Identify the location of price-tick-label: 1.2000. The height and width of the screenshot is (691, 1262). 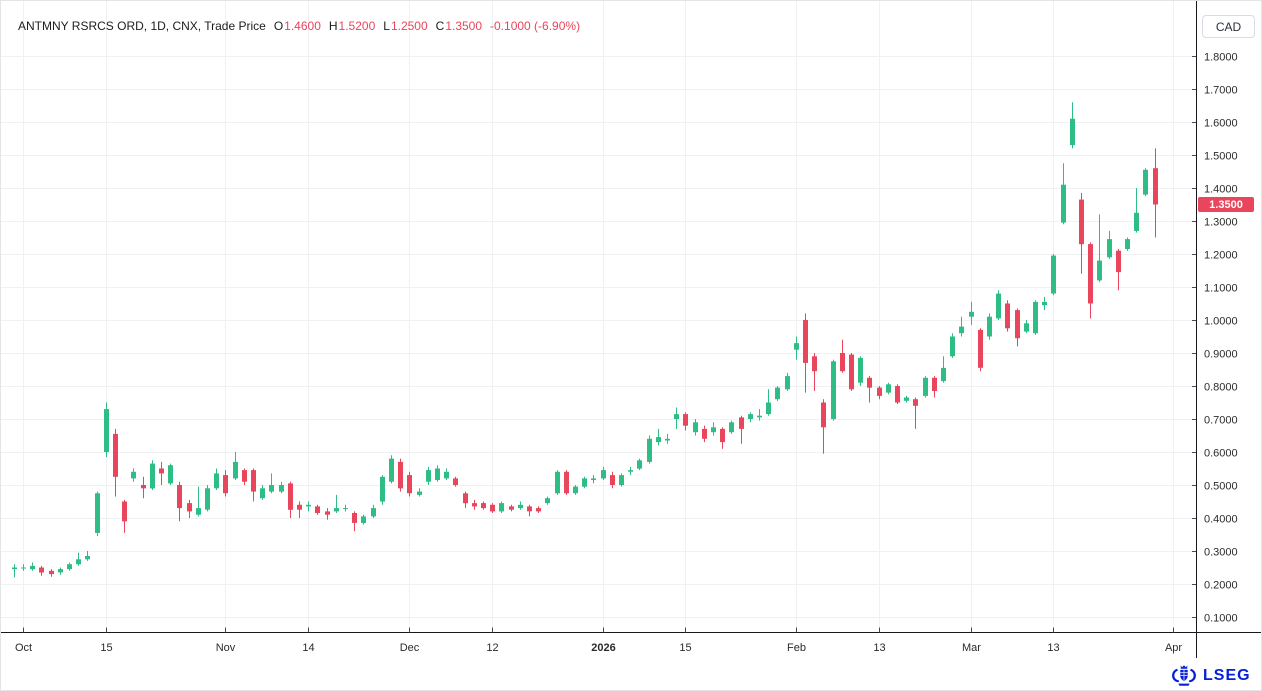
(1221, 255).